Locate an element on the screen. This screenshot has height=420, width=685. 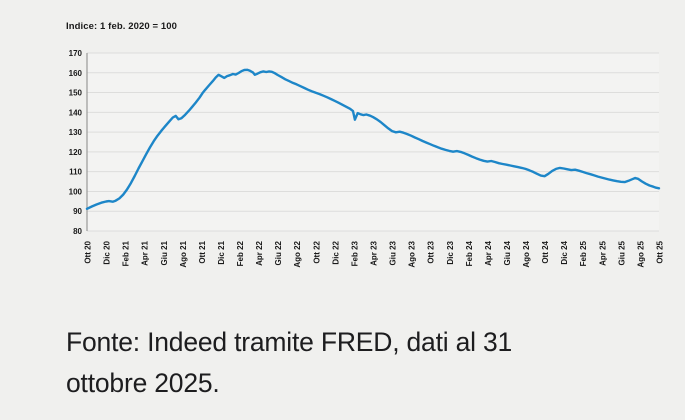
source-note-line-2: ottobre 2025. is located at coordinates (143, 383).